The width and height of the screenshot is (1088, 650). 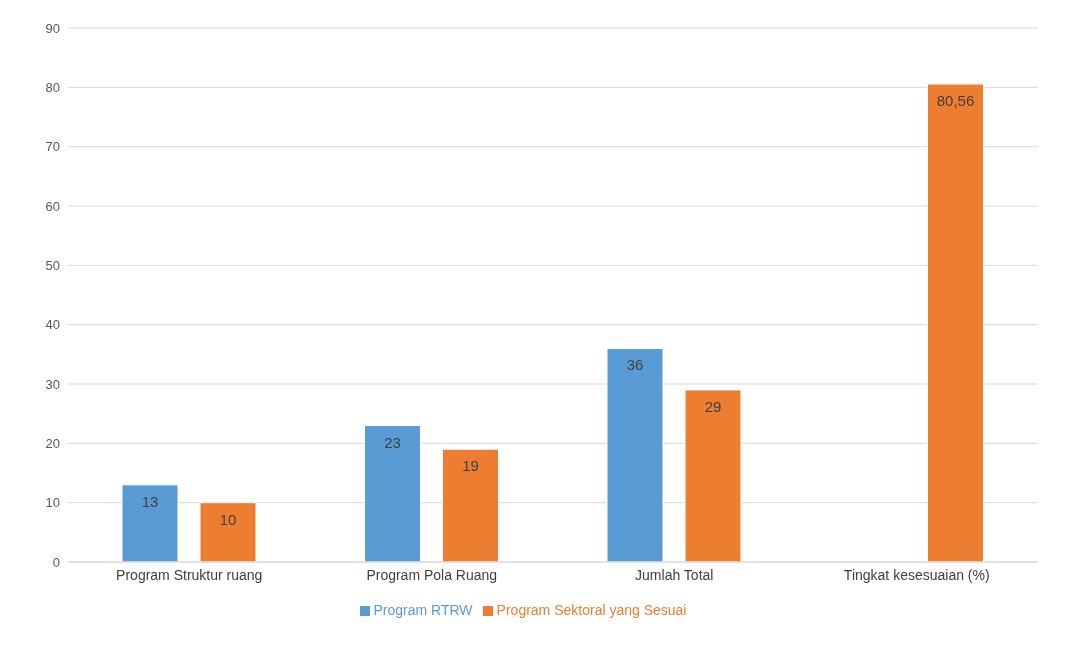 What do you see at coordinates (432, 574) in the screenshot?
I see `x-tick-label: Program Pola Ruang` at bounding box center [432, 574].